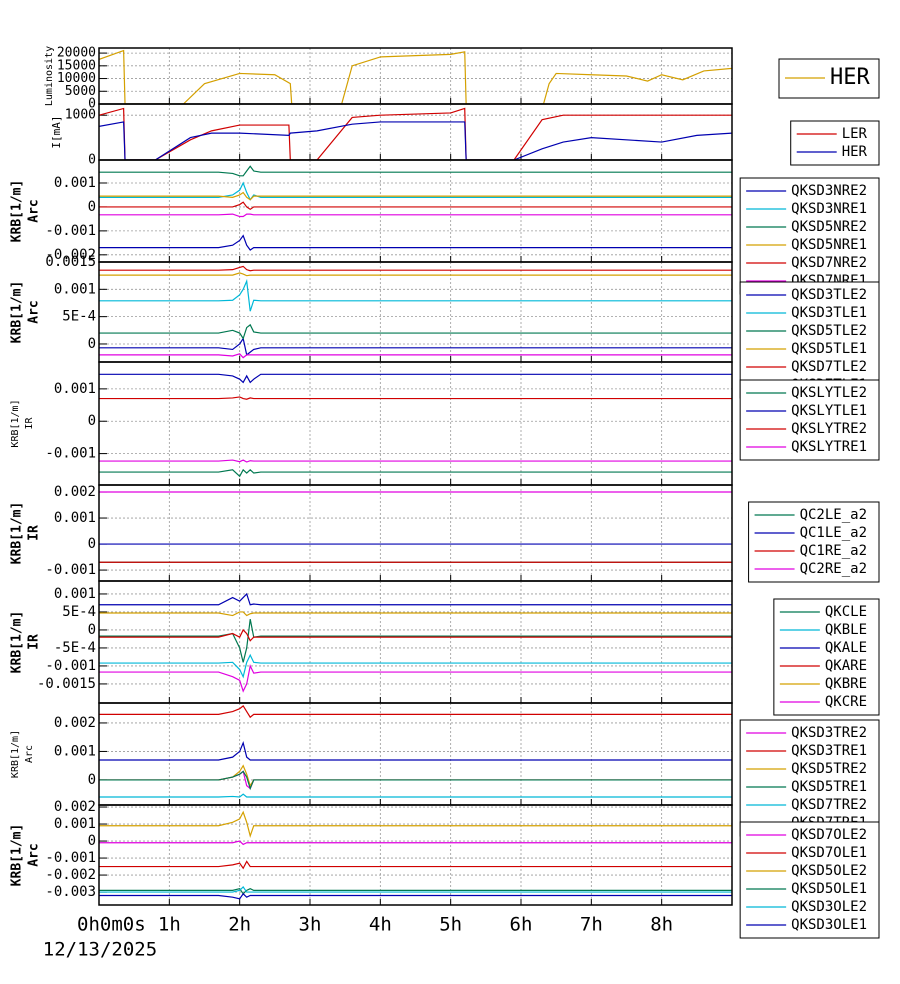 The width and height of the screenshot is (900, 984). What do you see at coordinates (100, 950) in the screenshot?
I see `x-axis-date: 12/13/2025` at bounding box center [100, 950].